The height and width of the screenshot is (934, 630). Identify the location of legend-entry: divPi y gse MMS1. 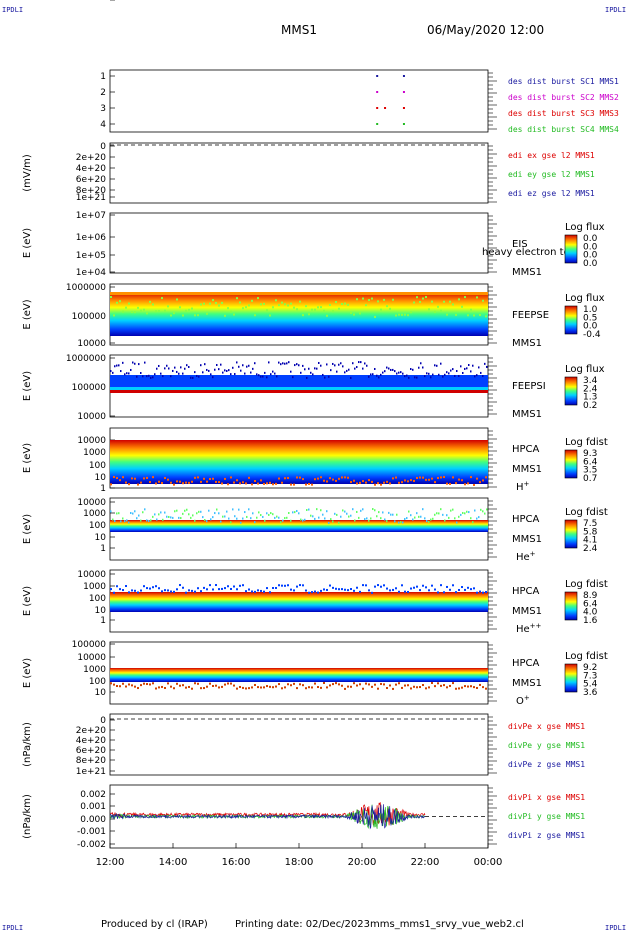
(546, 816).